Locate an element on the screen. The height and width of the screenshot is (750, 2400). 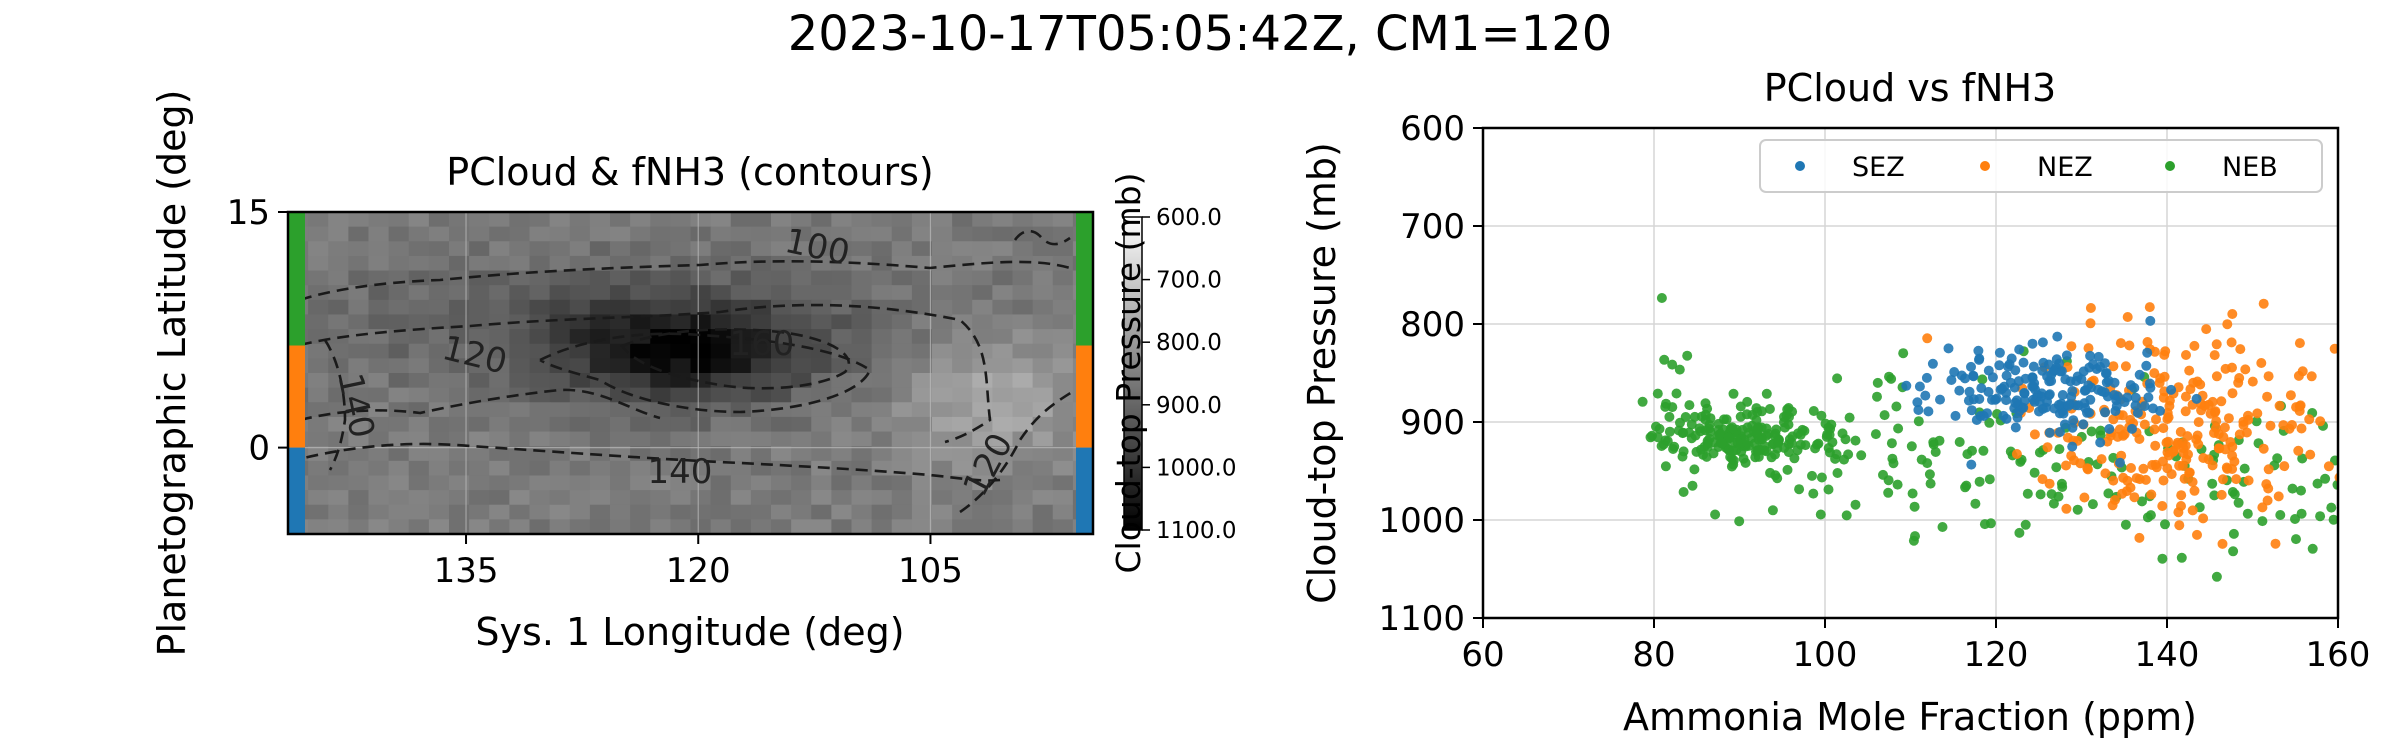
contour-120-right is located at coordinates (1017, 451).